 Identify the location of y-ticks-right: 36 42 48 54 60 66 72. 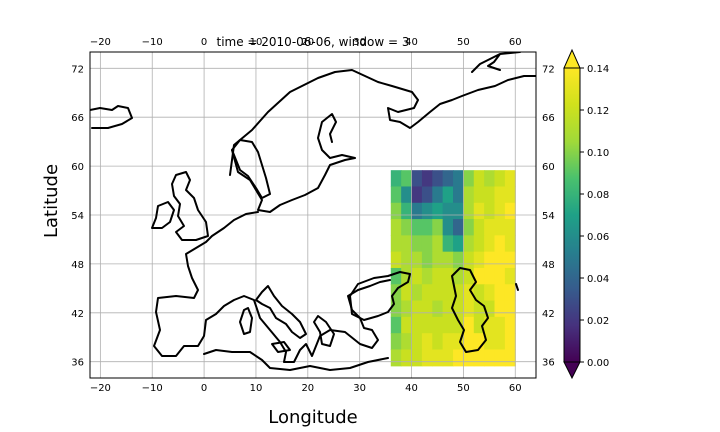
(548, 216).